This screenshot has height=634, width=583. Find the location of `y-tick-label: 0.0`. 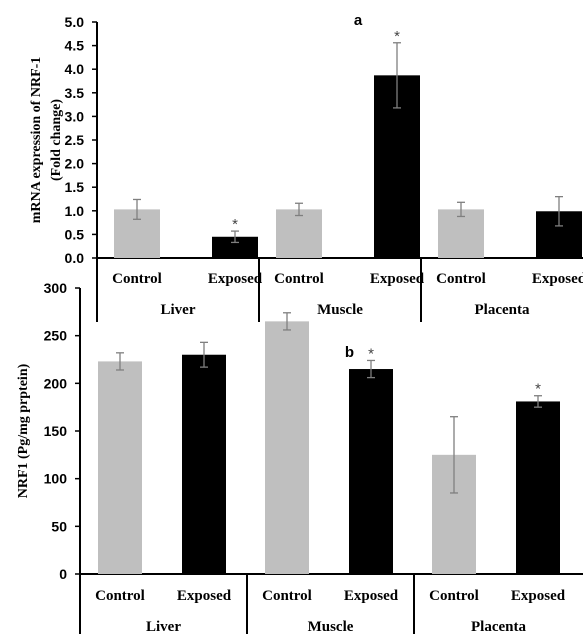

y-tick-label: 0.0 is located at coordinates (75, 258).